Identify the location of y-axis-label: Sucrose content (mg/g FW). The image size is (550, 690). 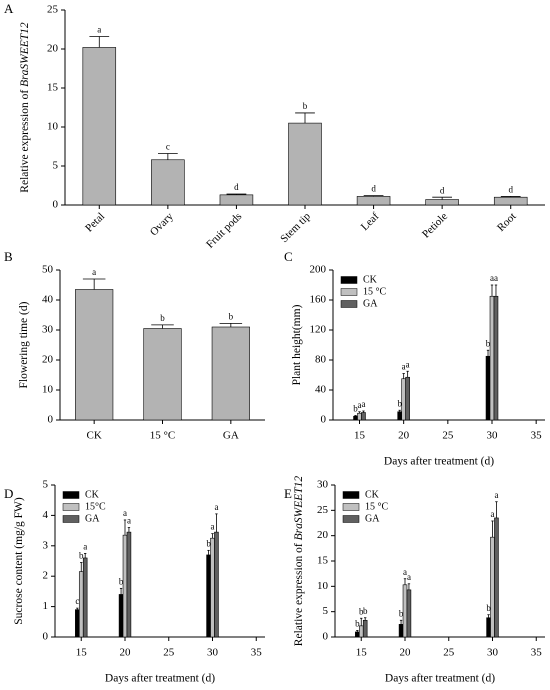
(19, 561).